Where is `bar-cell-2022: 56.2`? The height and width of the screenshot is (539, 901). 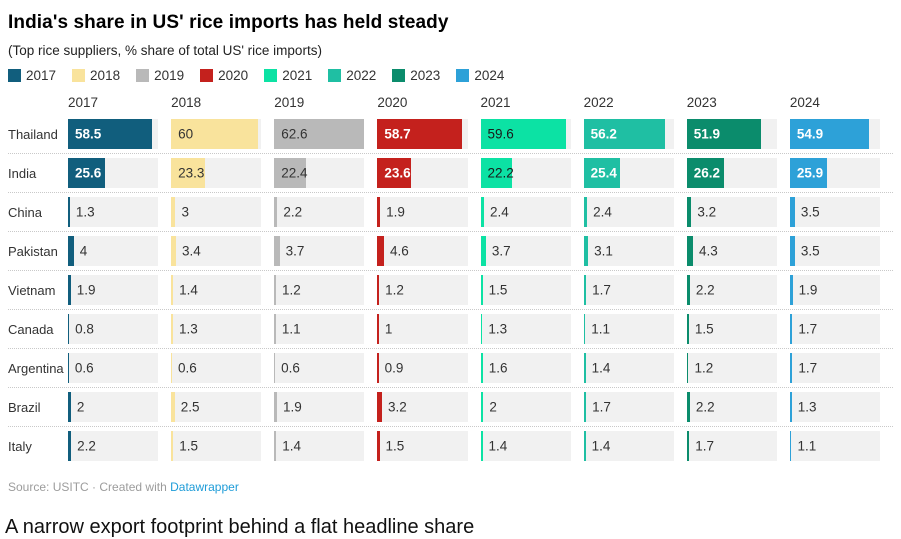
bar-cell-2022: 56.2 is located at coordinates (635, 134).